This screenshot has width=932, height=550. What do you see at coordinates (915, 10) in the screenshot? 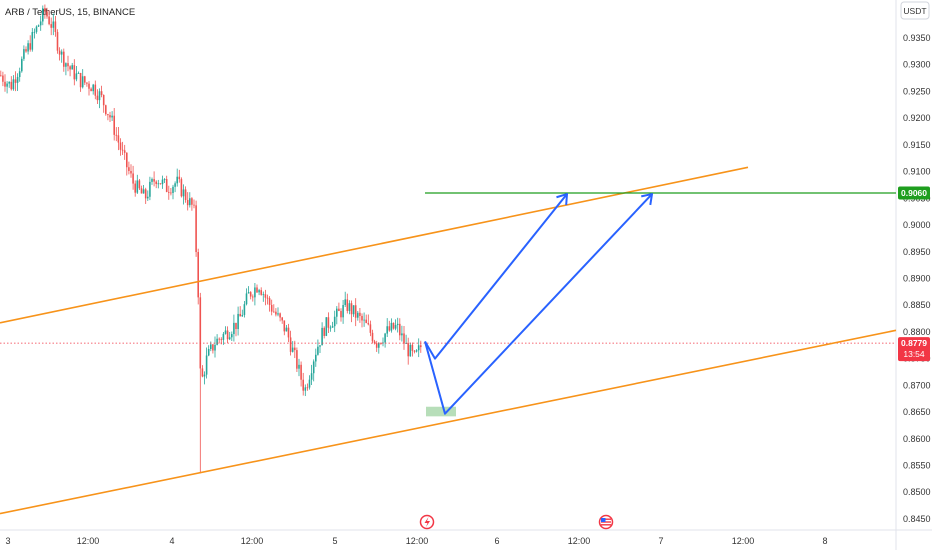
I see `currency-label-box: USDT` at bounding box center [915, 10].